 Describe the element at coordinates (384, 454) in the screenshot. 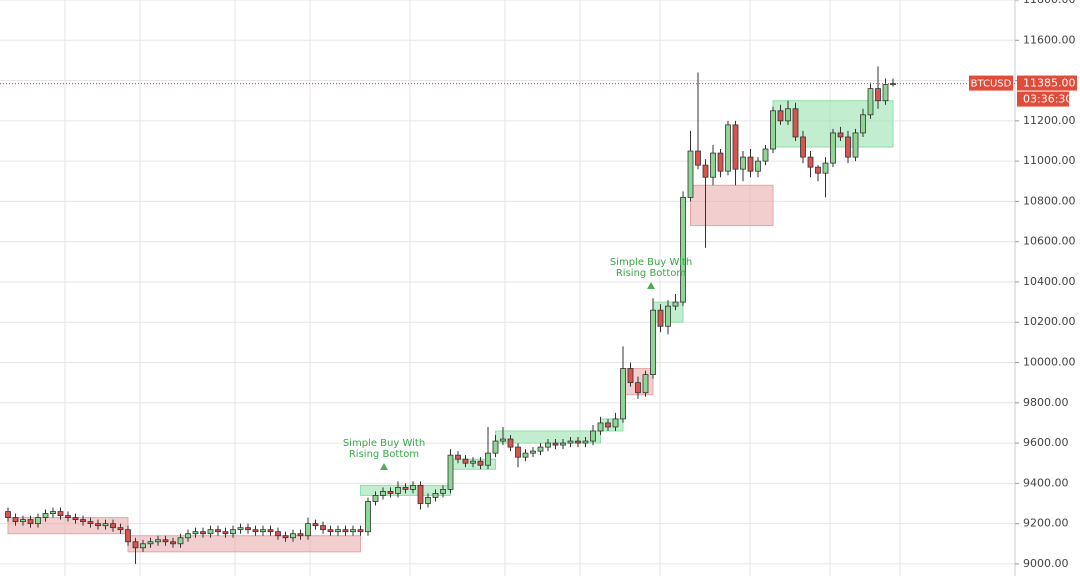

I see `annotation-text: Rising Bottom` at that location.